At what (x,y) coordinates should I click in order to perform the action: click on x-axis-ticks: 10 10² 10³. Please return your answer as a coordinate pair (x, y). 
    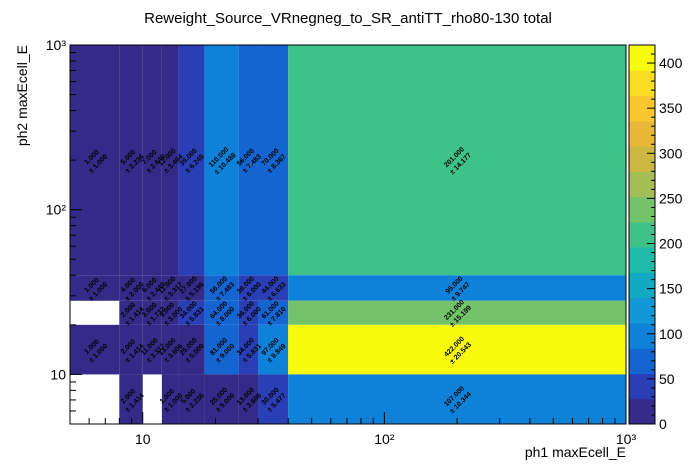
    Looking at the image, I should click on (353, 429).